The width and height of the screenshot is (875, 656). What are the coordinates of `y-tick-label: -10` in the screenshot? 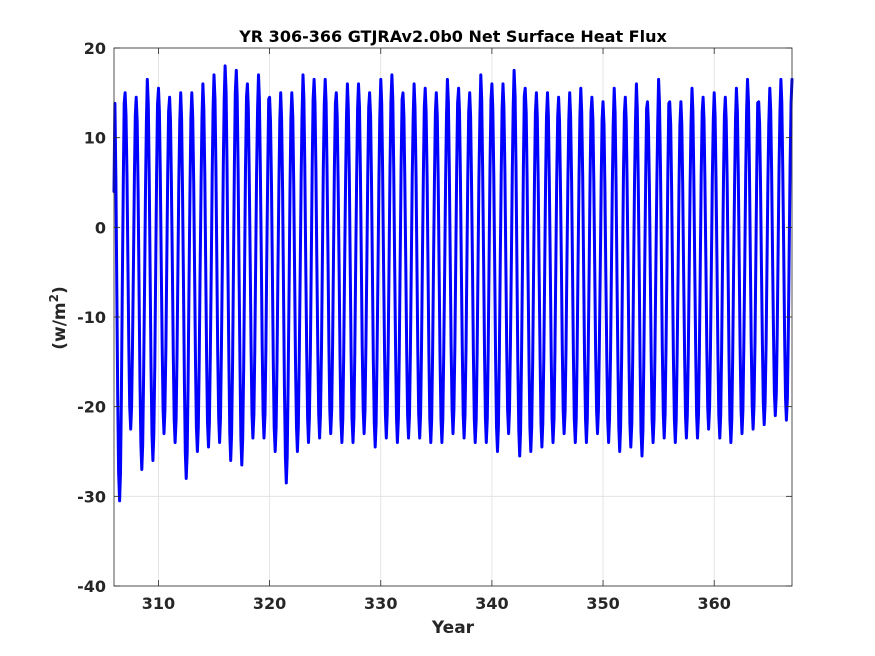 It's located at (91, 317).